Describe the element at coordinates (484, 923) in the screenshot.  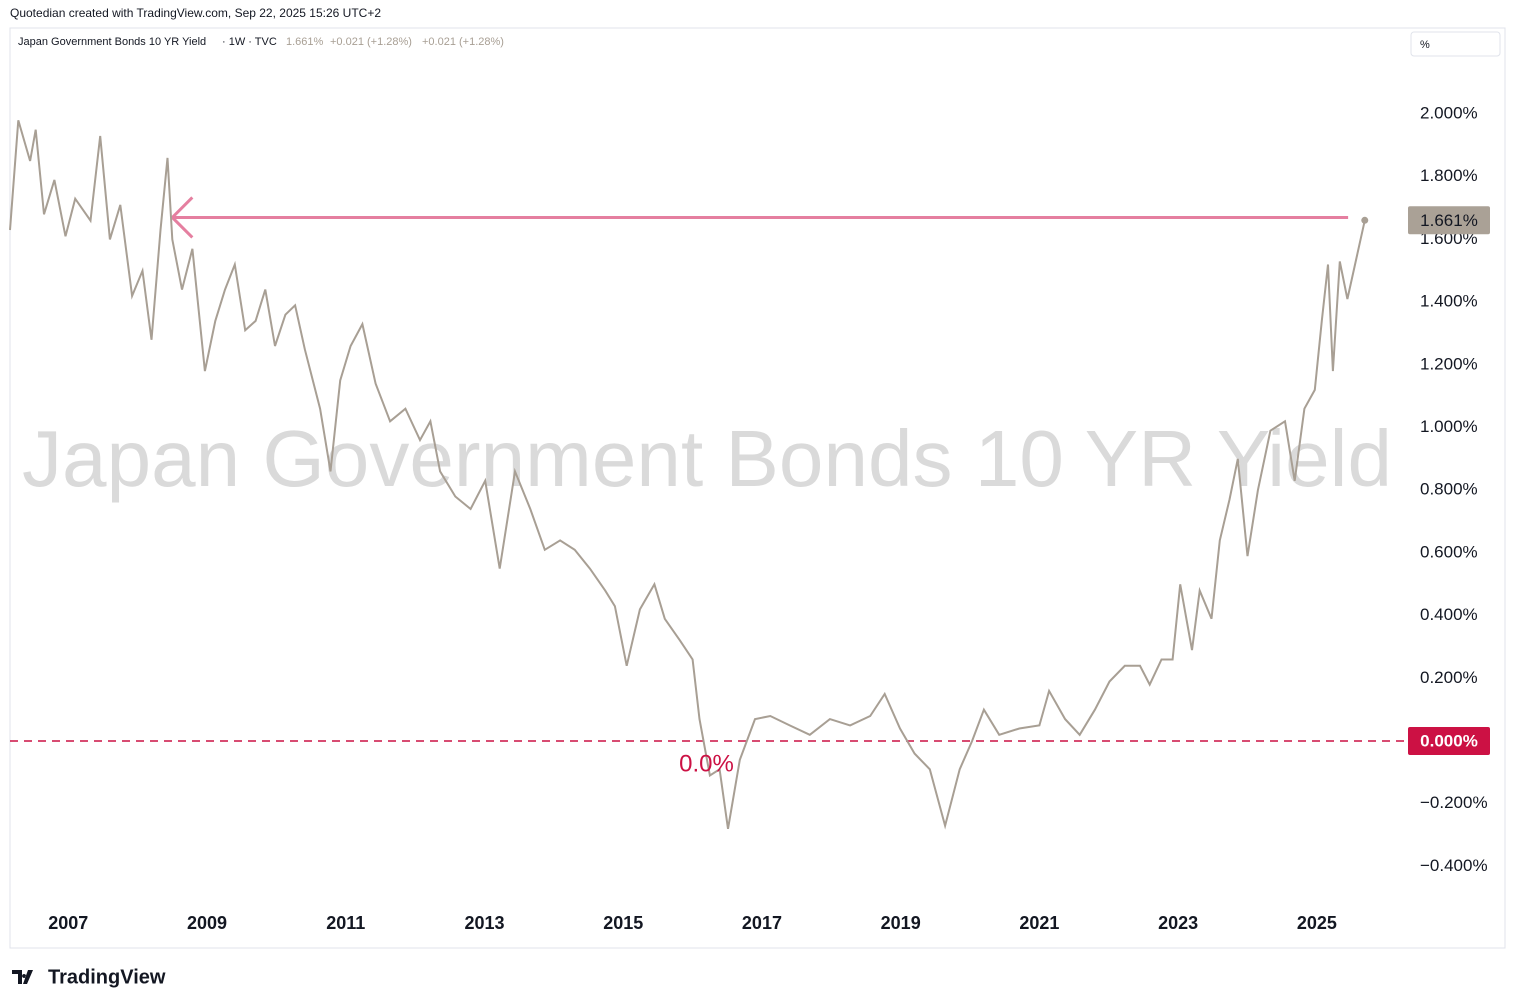
I see `x-tick-label: 2013` at that location.